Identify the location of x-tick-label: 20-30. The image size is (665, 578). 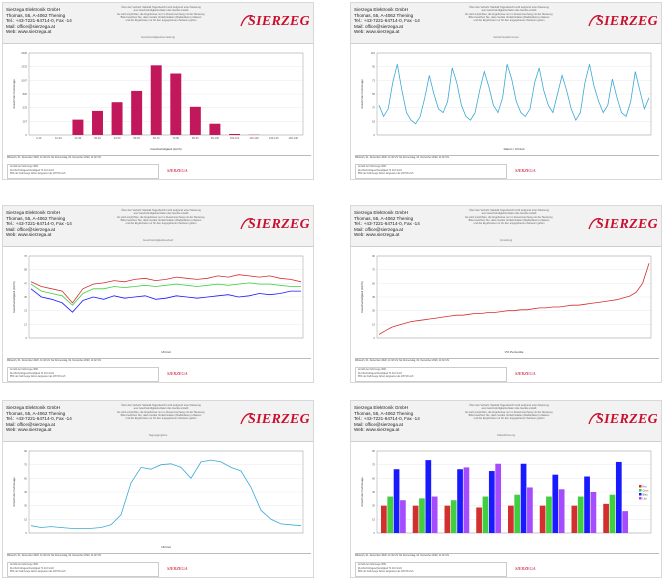
(78, 138).